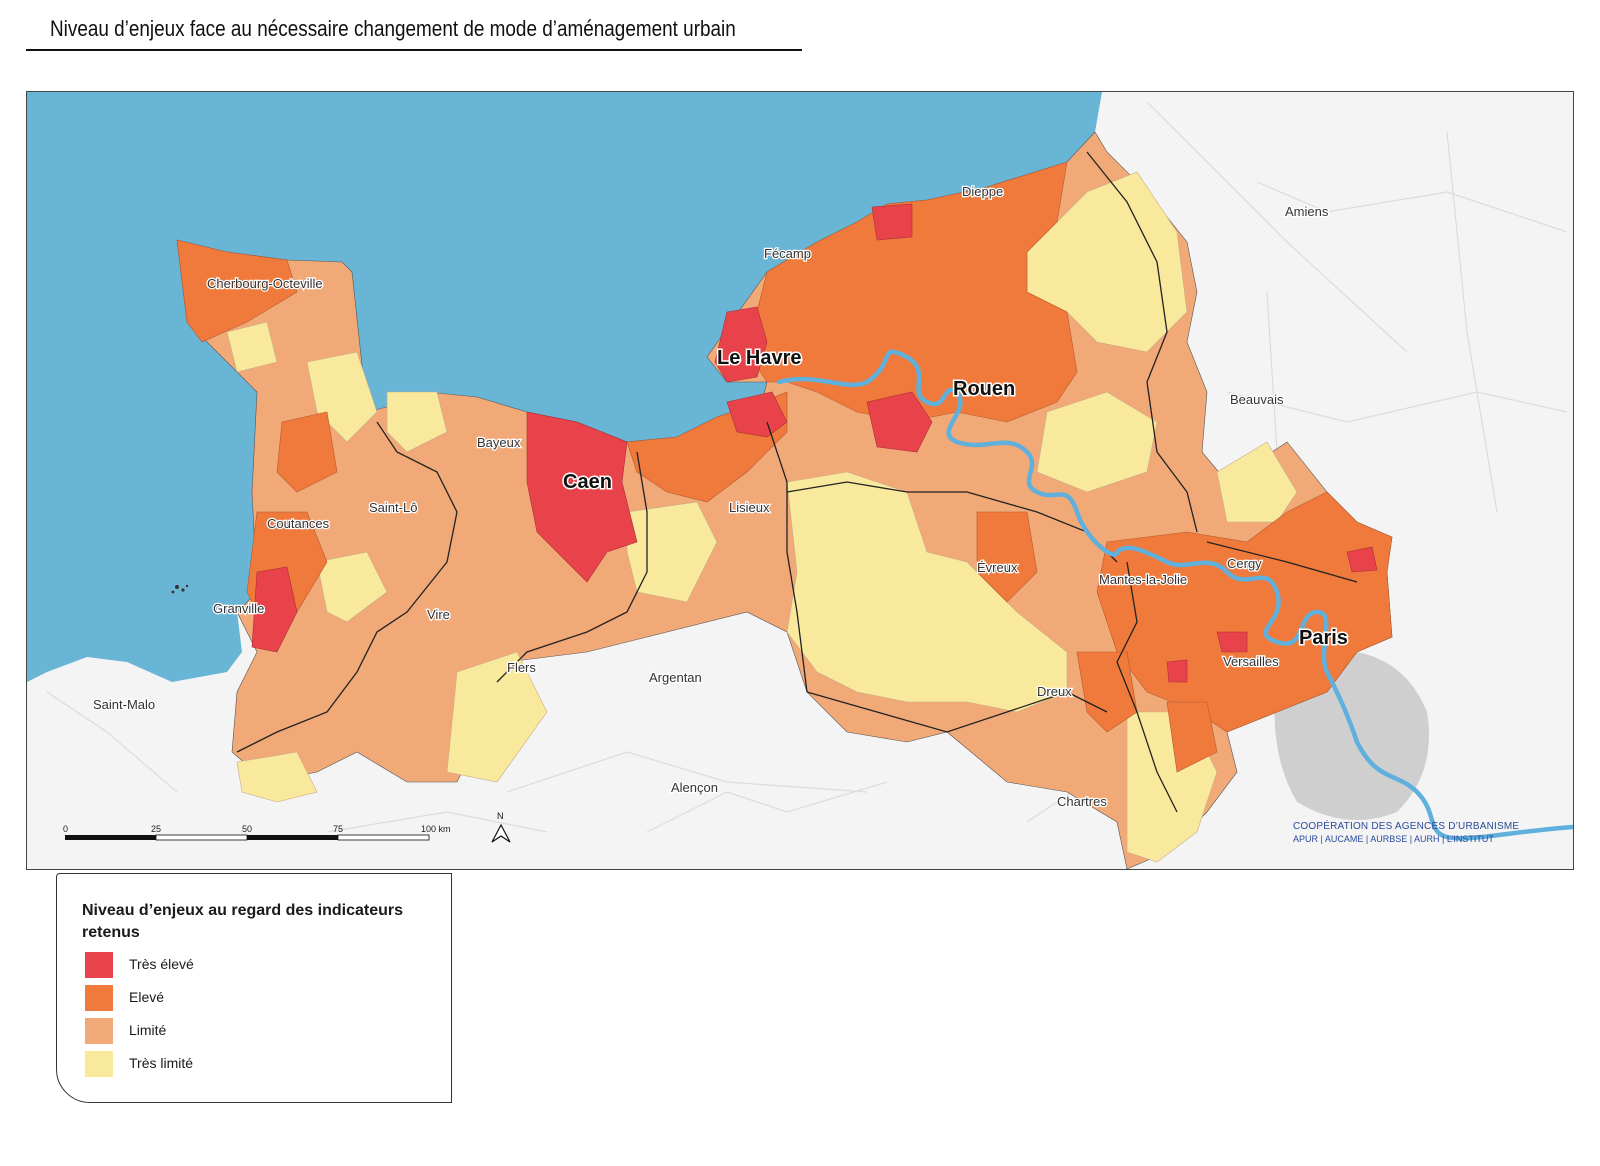 This screenshot has width=1600, height=1166. Describe the element at coordinates (675, 677) in the screenshot. I see `label-argentan: Argentan` at that location.